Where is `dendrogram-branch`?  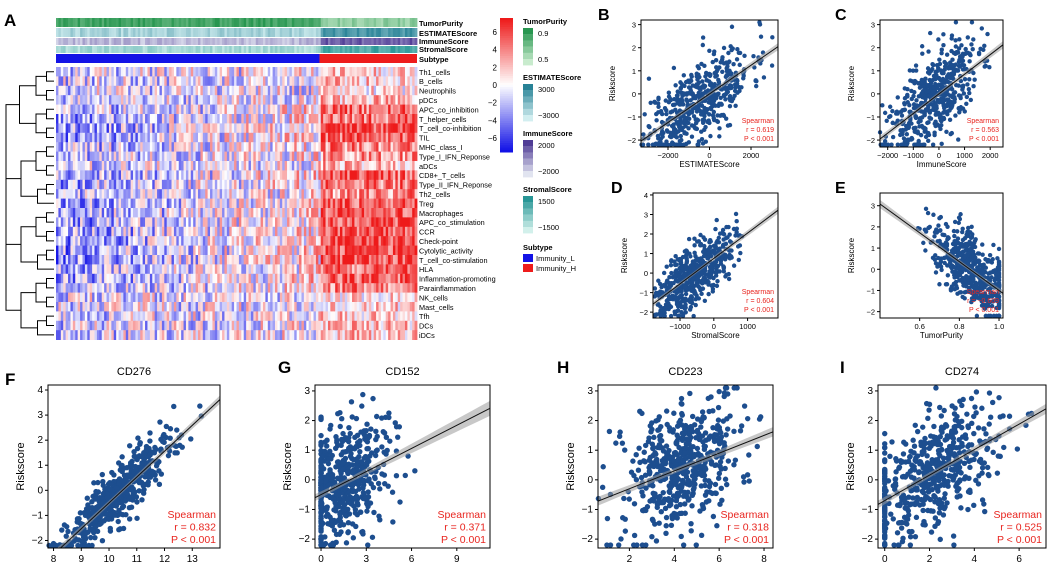 dendrogram-branch is located at coordinates (51, 170).